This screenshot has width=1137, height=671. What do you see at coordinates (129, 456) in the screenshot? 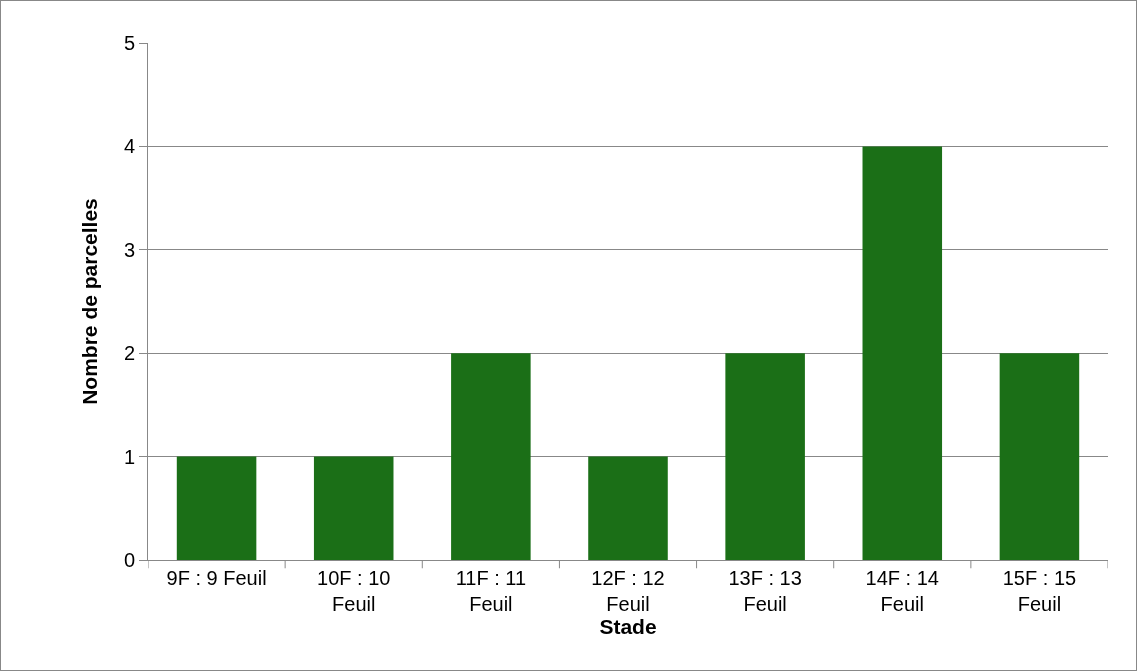
I see `y-tick-label: 1` at bounding box center [129, 456].